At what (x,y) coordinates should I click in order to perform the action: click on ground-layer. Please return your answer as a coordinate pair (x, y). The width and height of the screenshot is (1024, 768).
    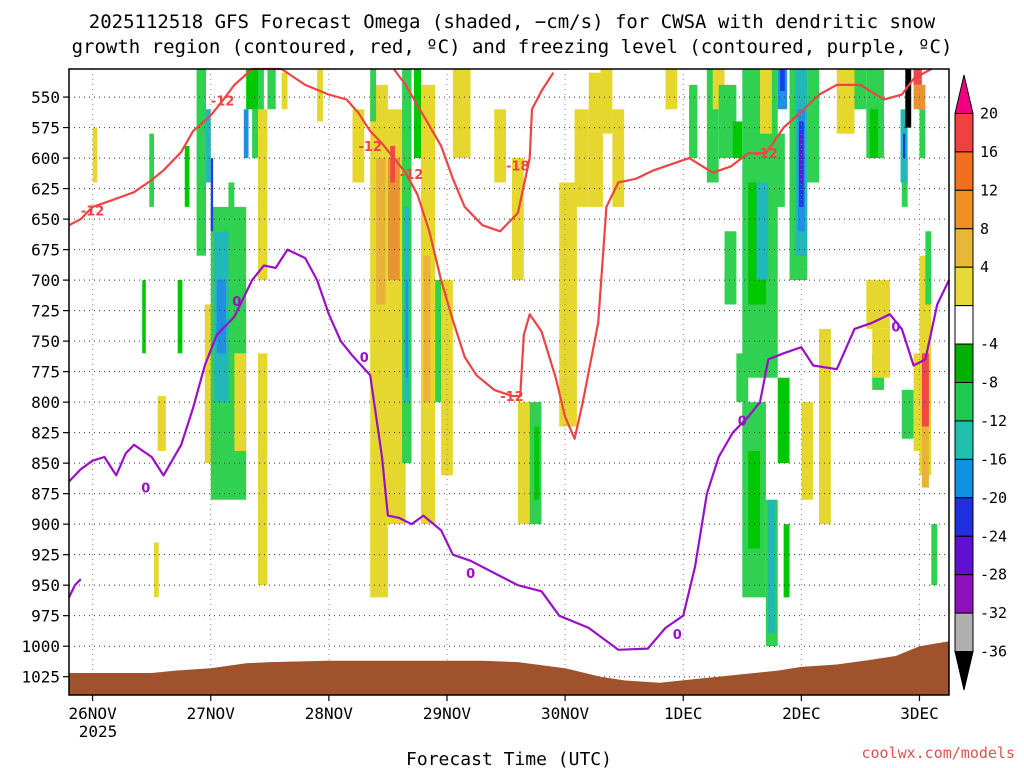
    Looking at the image, I should click on (509, 668).